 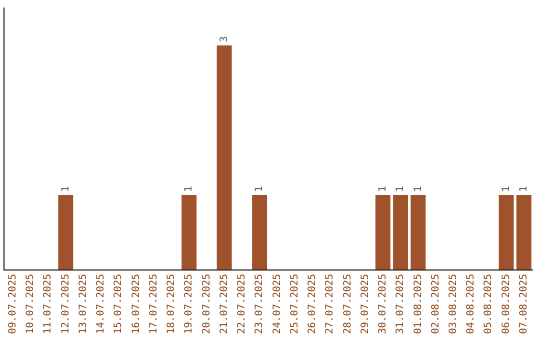 What do you see at coordinates (12, 304) in the screenshot?
I see `x-tick-label: 09.07.2025` at bounding box center [12, 304].